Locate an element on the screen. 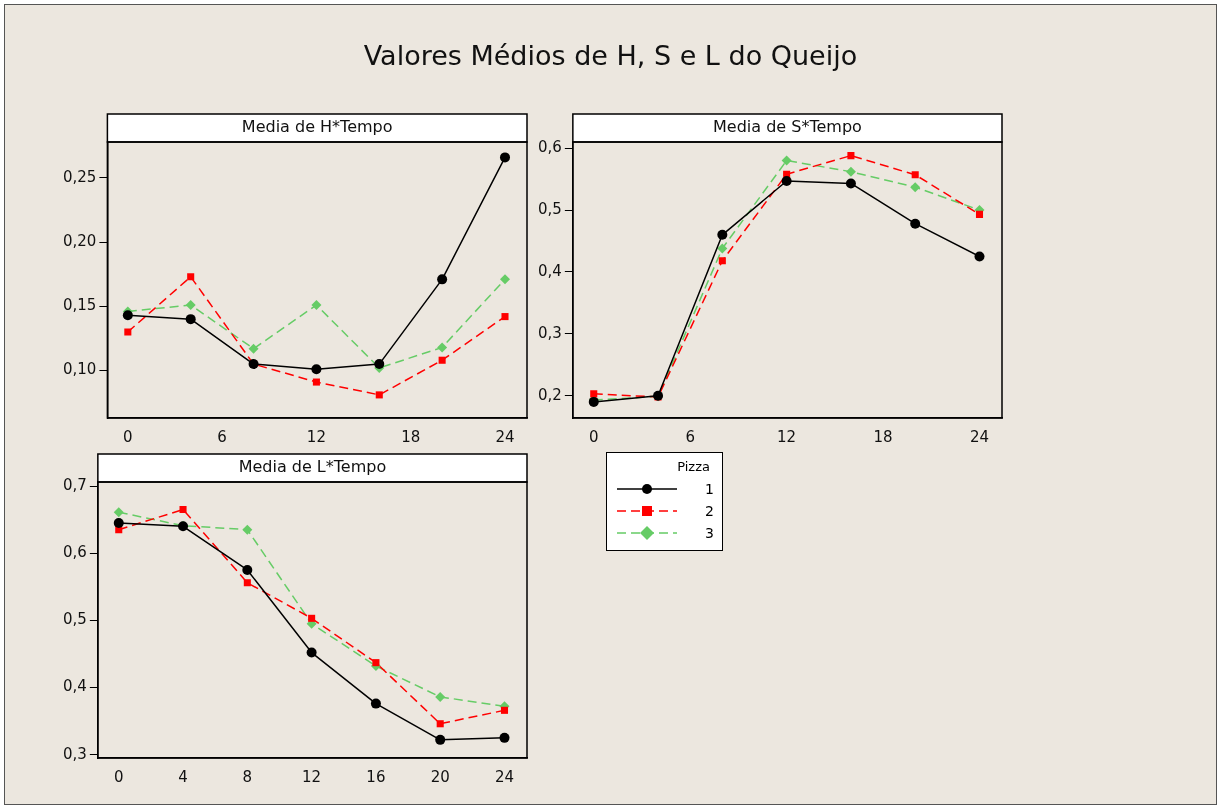 This screenshot has width=1221, height=809. chart-title: Media de L*Tempo is located at coordinates (312, 467).